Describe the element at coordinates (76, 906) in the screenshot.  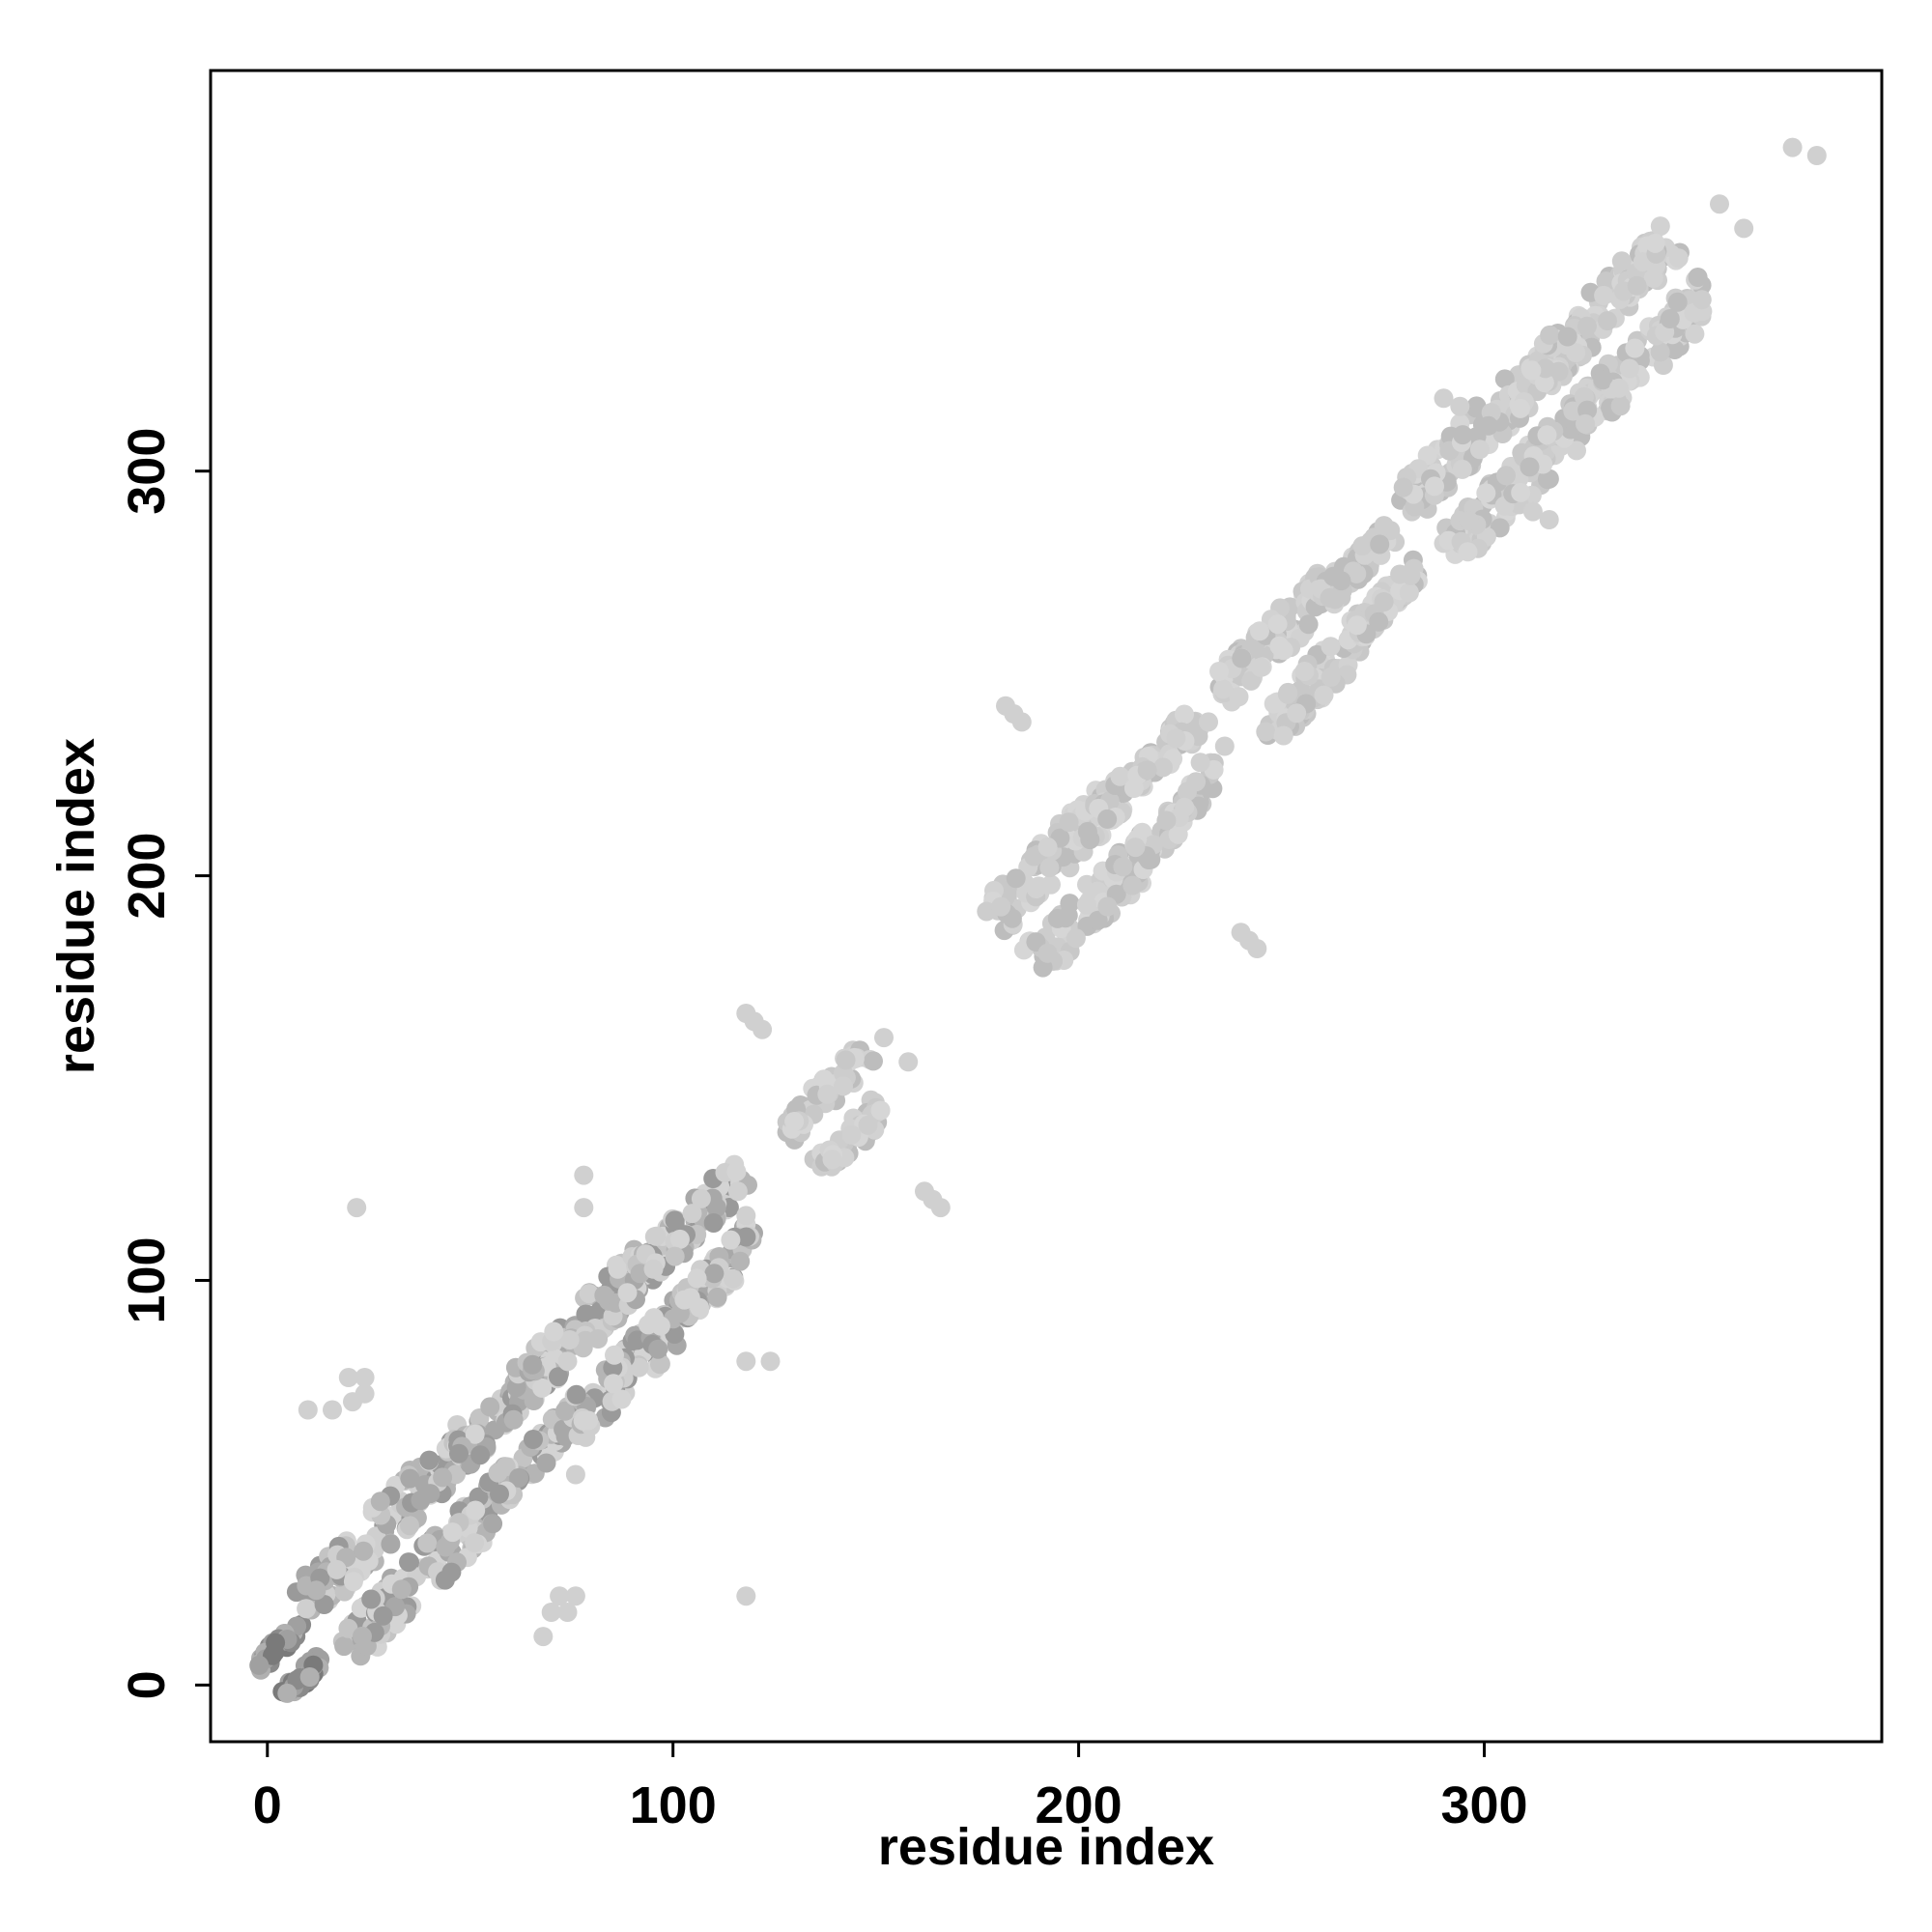
I see `y-axis-label: residue index` at that location.